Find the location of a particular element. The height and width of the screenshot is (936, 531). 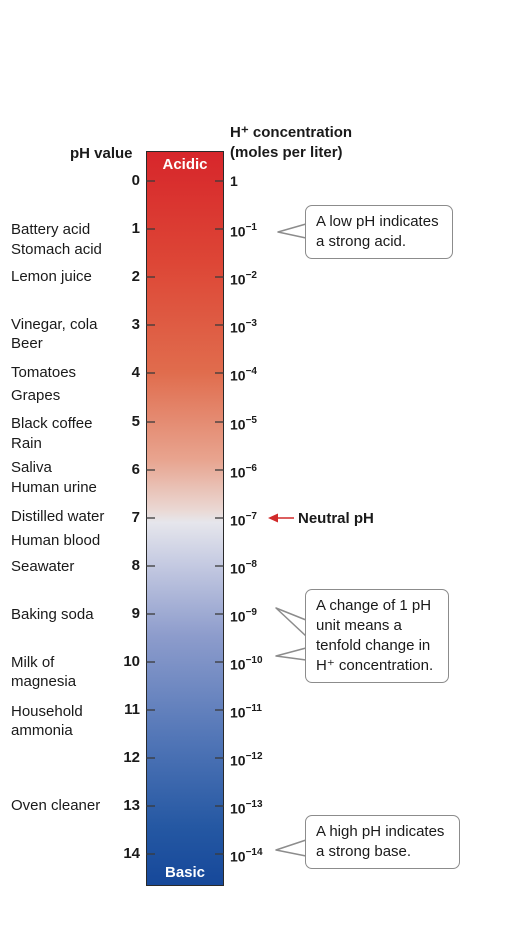

ph-number-13: 13 is located at coordinates (131, 805).